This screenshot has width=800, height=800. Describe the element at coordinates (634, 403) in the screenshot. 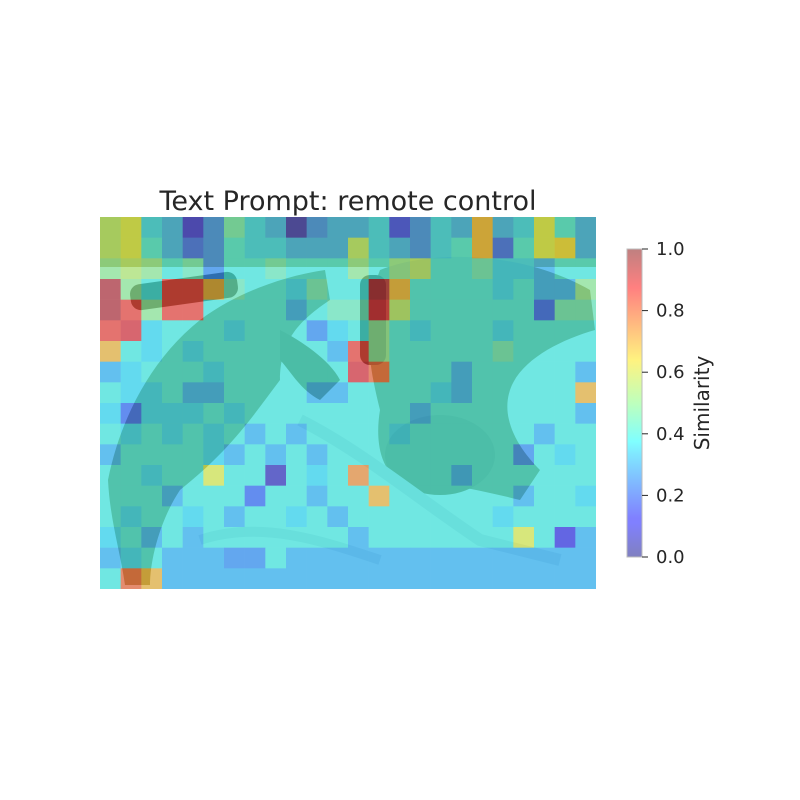

I see `colorbar-gradient` at that location.